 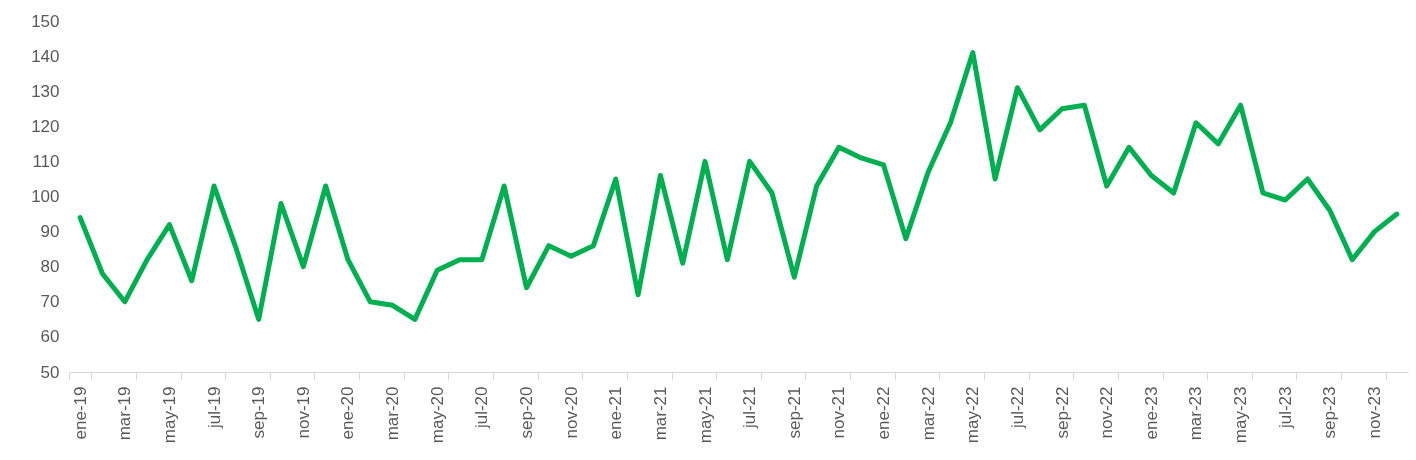 What do you see at coordinates (616, 413) in the screenshot?
I see `x-tick-label: ene-21` at bounding box center [616, 413].